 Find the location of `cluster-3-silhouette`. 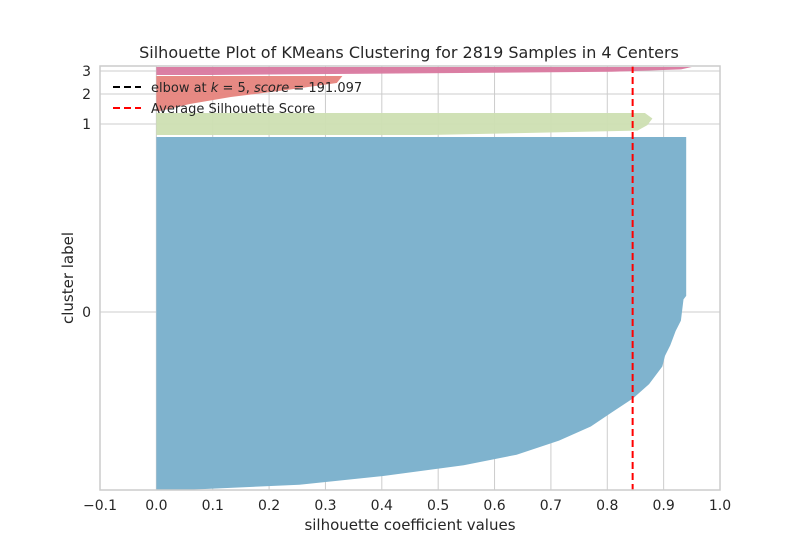

cluster-3-silhouette is located at coordinates (424, 71).